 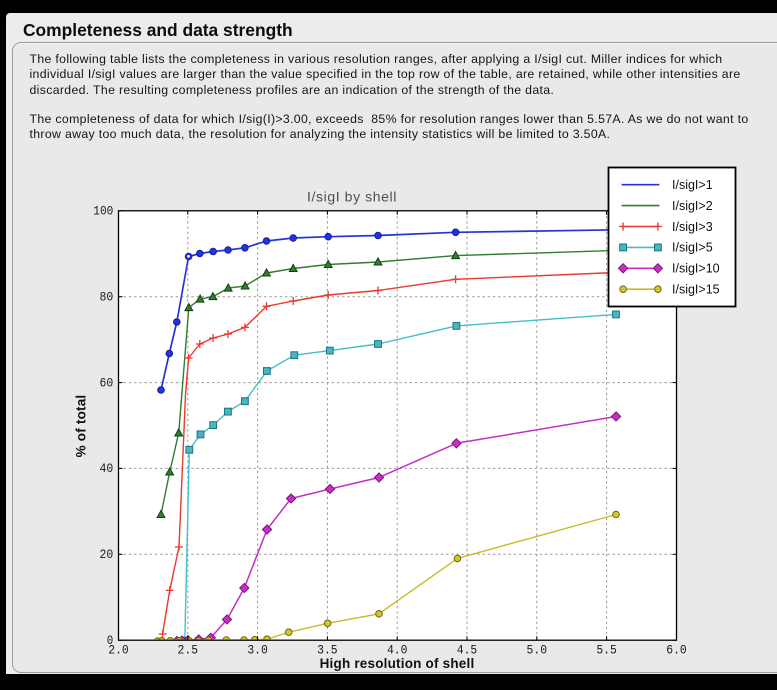 I want to click on svg-text: I/sigI>2, so click(x=692, y=206).